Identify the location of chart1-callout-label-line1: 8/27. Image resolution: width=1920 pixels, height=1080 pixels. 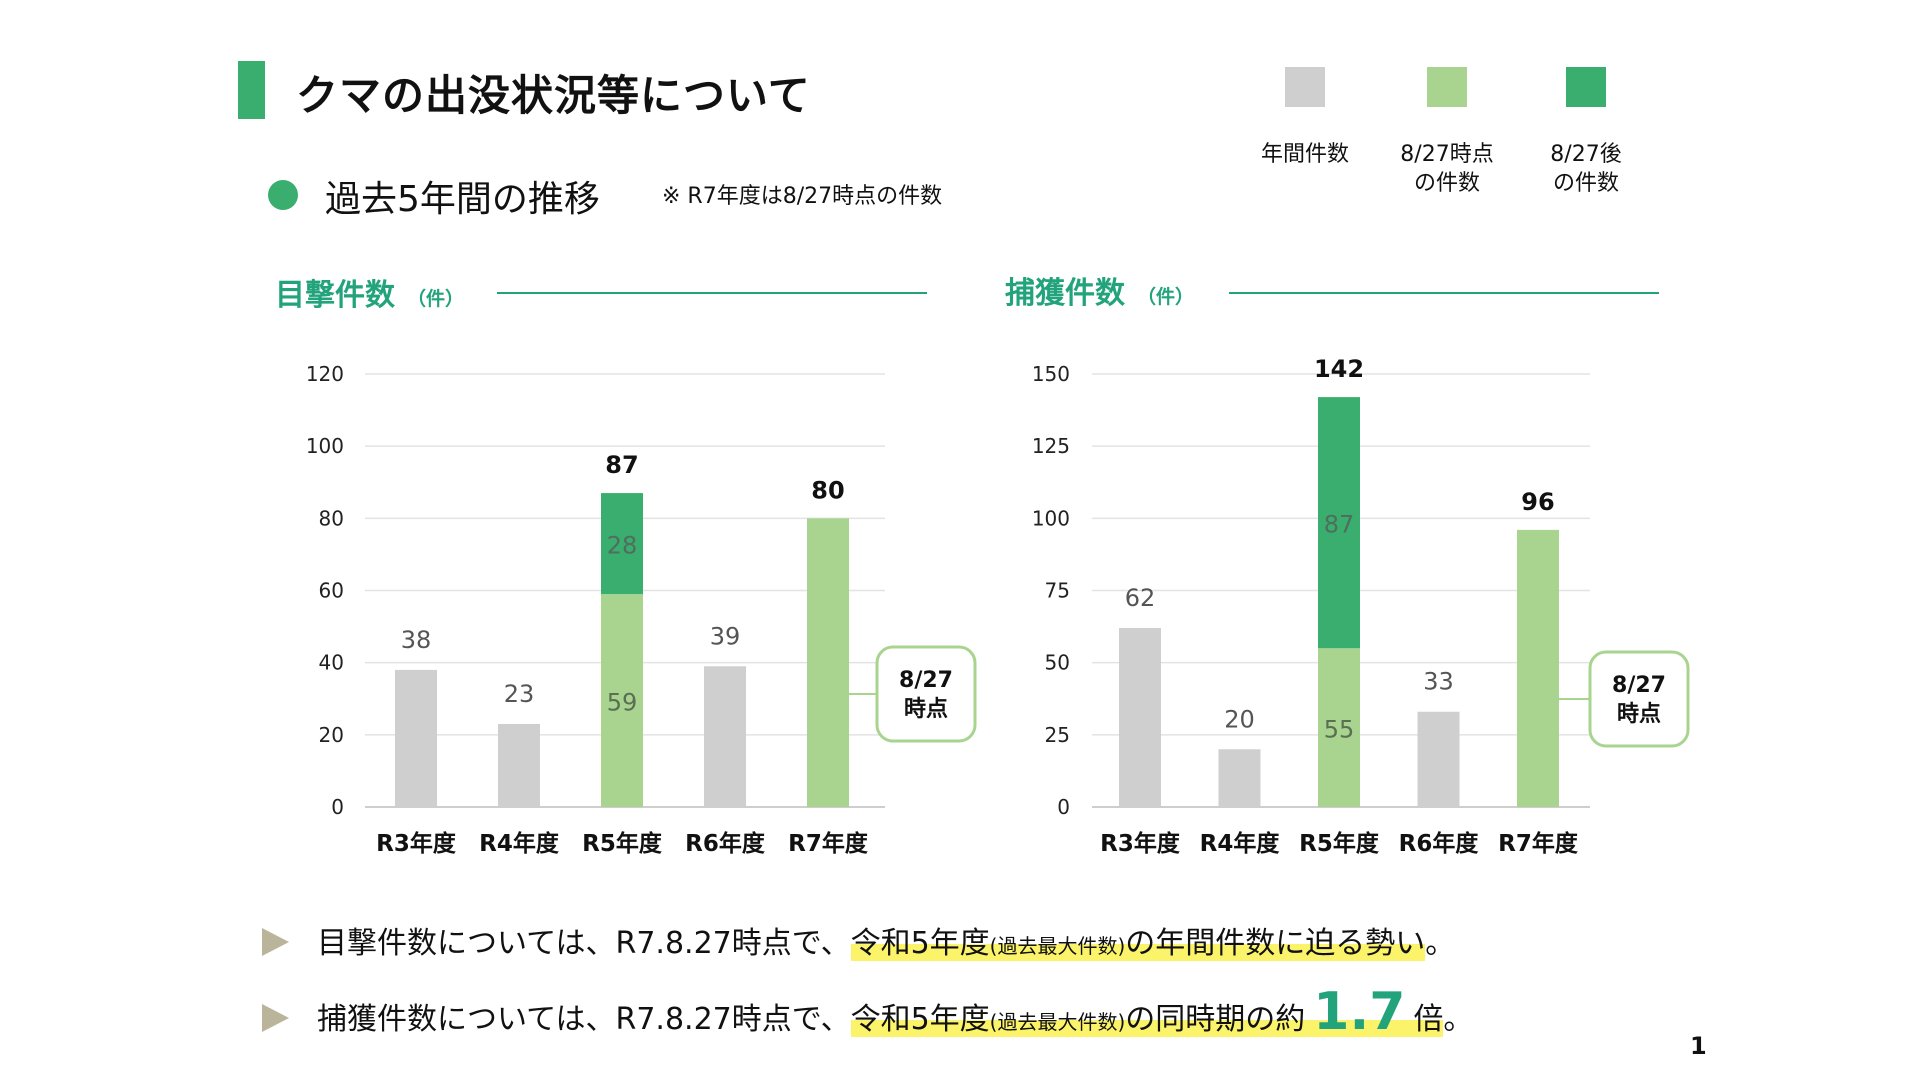
(1639, 685).